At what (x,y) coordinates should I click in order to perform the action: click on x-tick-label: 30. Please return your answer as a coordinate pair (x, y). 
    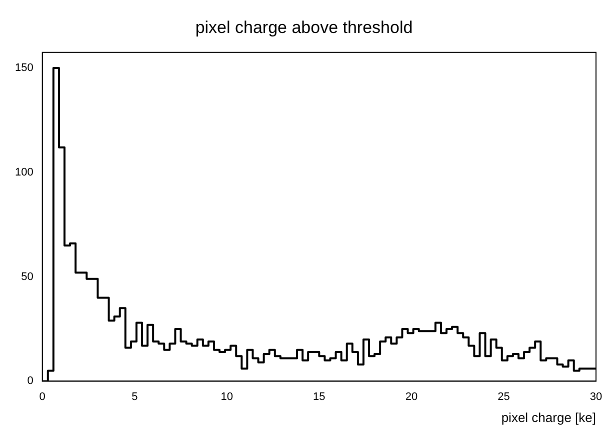
    Looking at the image, I should click on (596, 396).